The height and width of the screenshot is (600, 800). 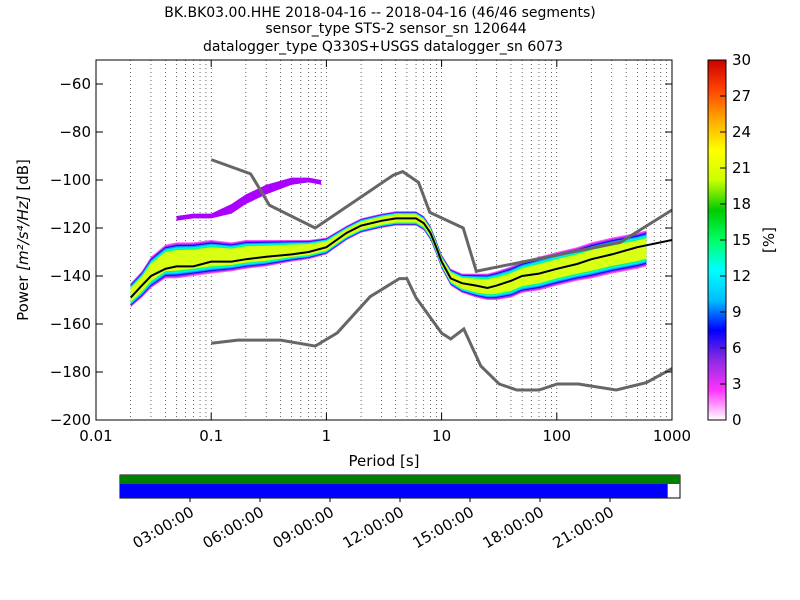 What do you see at coordinates (513, 527) in the screenshot?
I see `timeline-tick-label: 18:00:00` at bounding box center [513, 527].